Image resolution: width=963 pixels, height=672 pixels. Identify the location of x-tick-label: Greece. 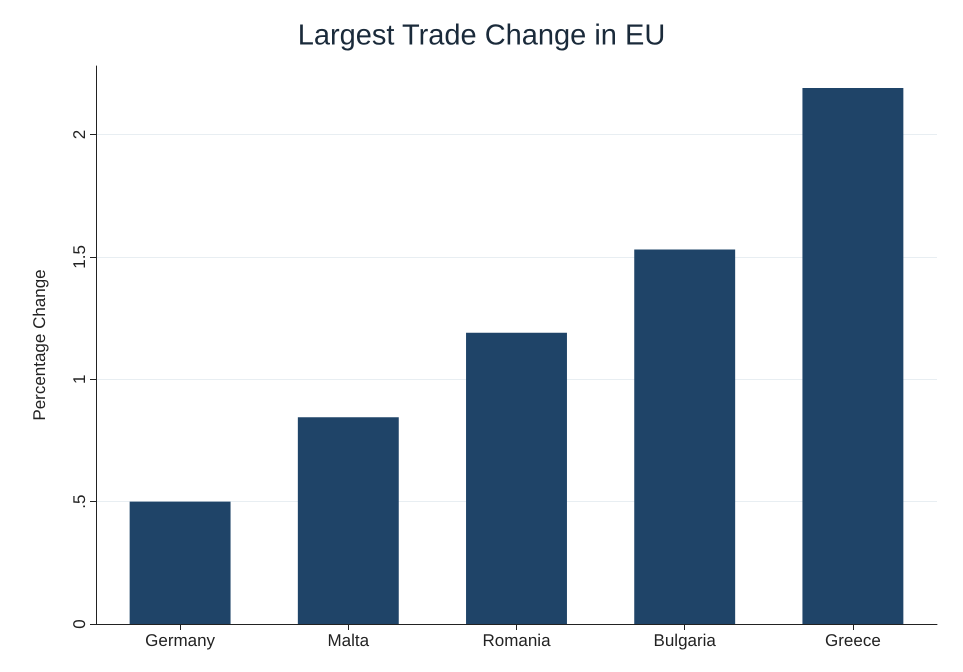
(853, 640).